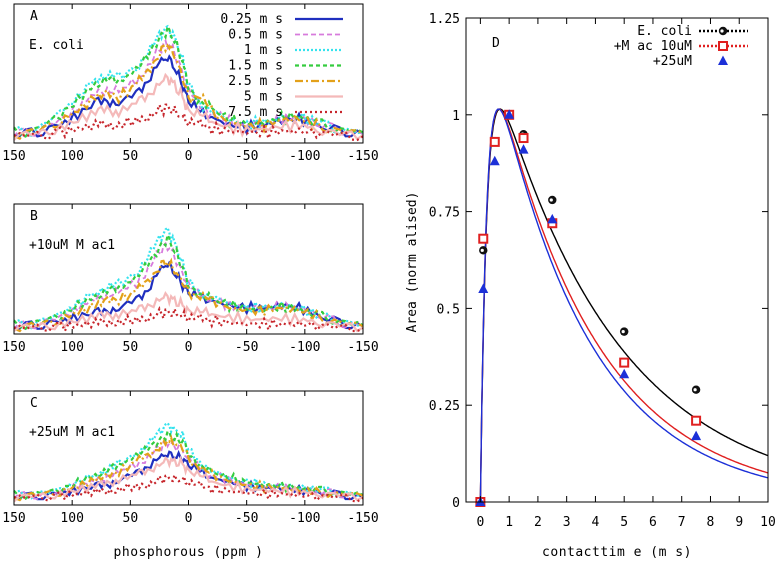 The height and width of the screenshot is (565, 782). What do you see at coordinates (538, 522) in the screenshot?
I see `x-tick-label: 2` at bounding box center [538, 522].